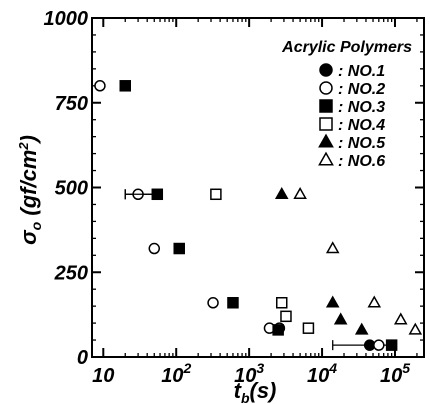  What do you see at coordinates (361, 107) in the screenshot?
I see `legend-label: : NO.3` at bounding box center [361, 107].